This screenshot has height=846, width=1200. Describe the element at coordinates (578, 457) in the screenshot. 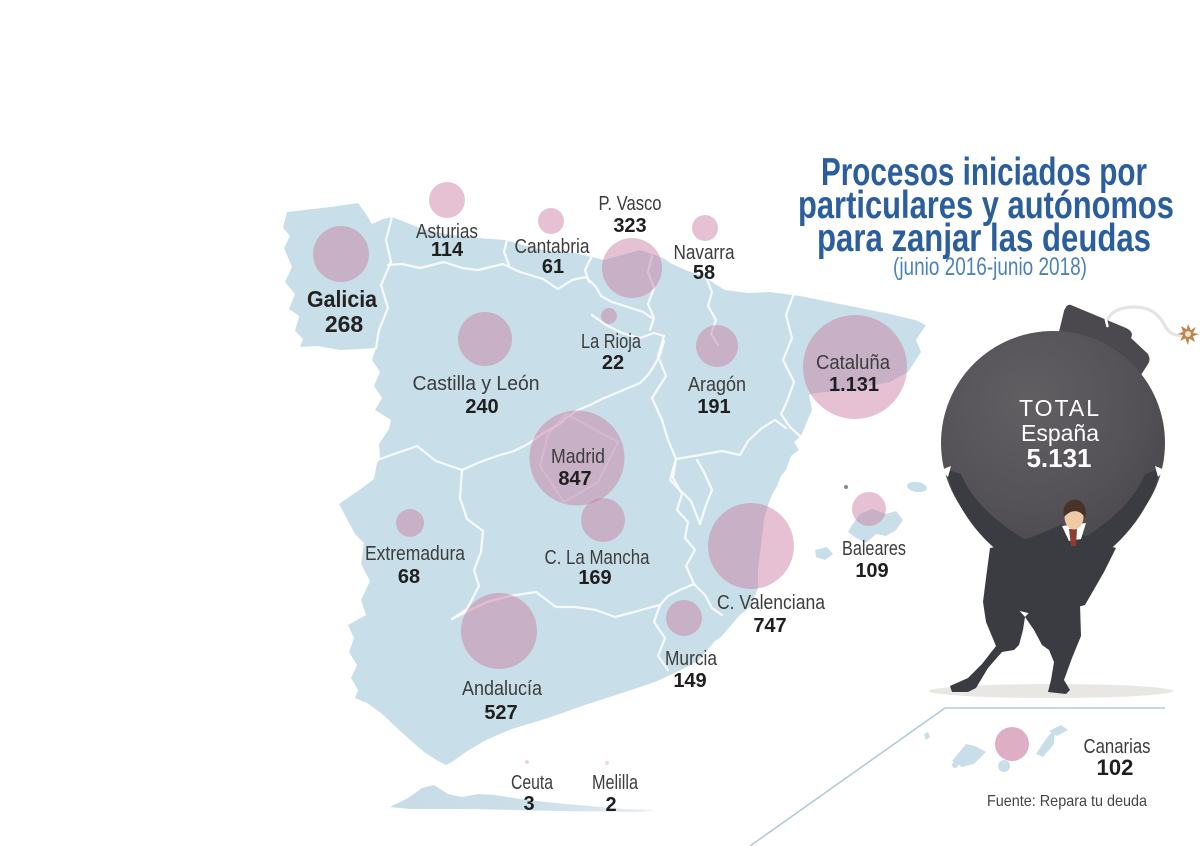

I see `svg-text: Madrid` at that location.